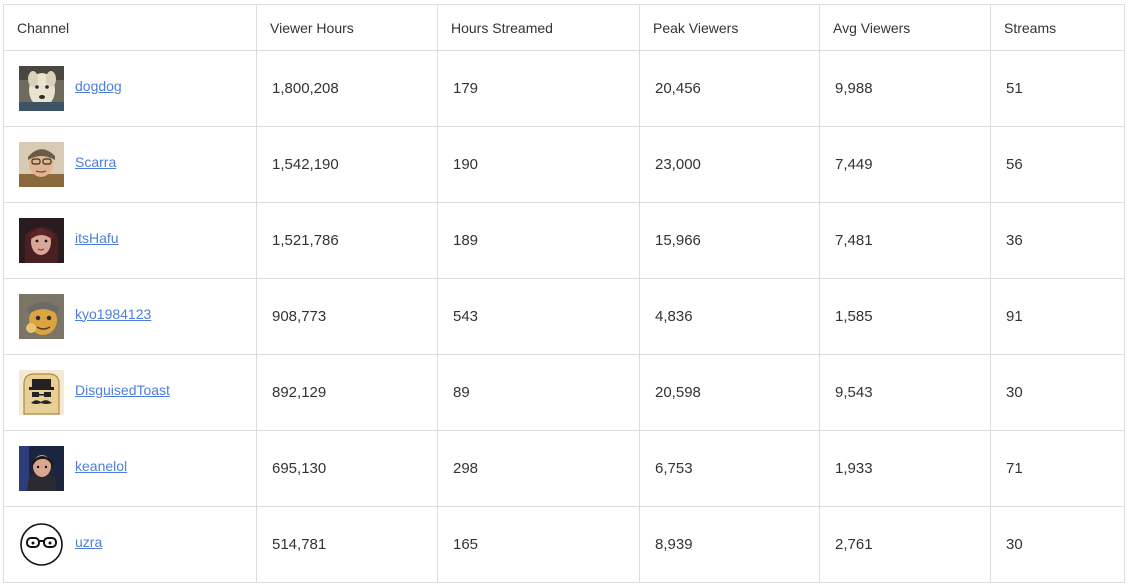  I want to click on header-viewer-hours: Viewer Hours, so click(347, 27).